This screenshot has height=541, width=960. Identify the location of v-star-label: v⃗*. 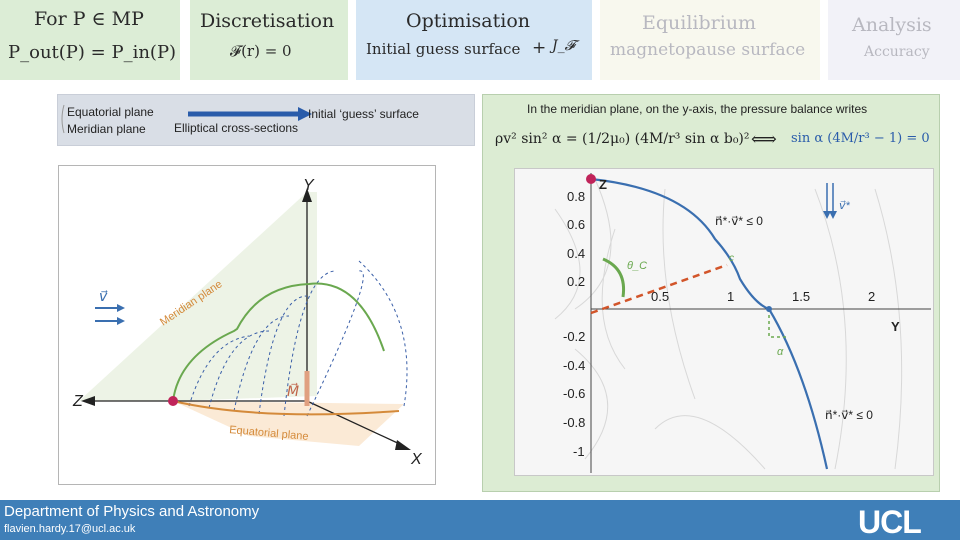
(845, 206).